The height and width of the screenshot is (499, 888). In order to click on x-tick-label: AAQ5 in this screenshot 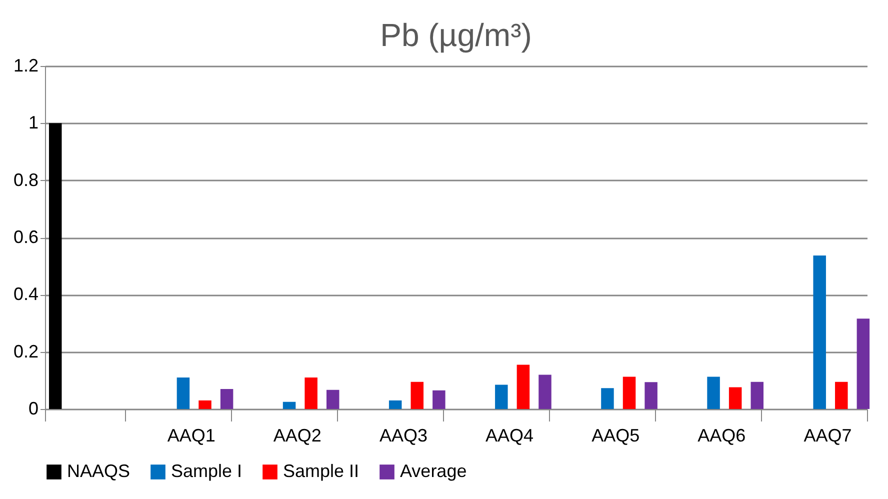, I will do `click(616, 436)`.